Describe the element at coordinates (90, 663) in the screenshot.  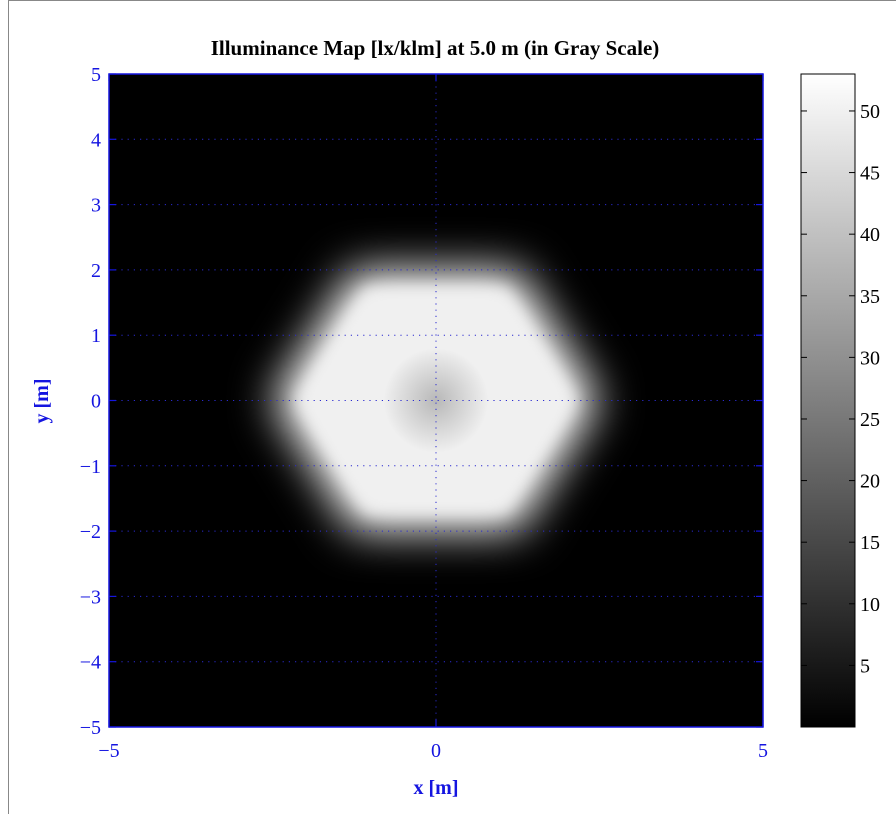
I see `y-tick-label: −4` at that location.